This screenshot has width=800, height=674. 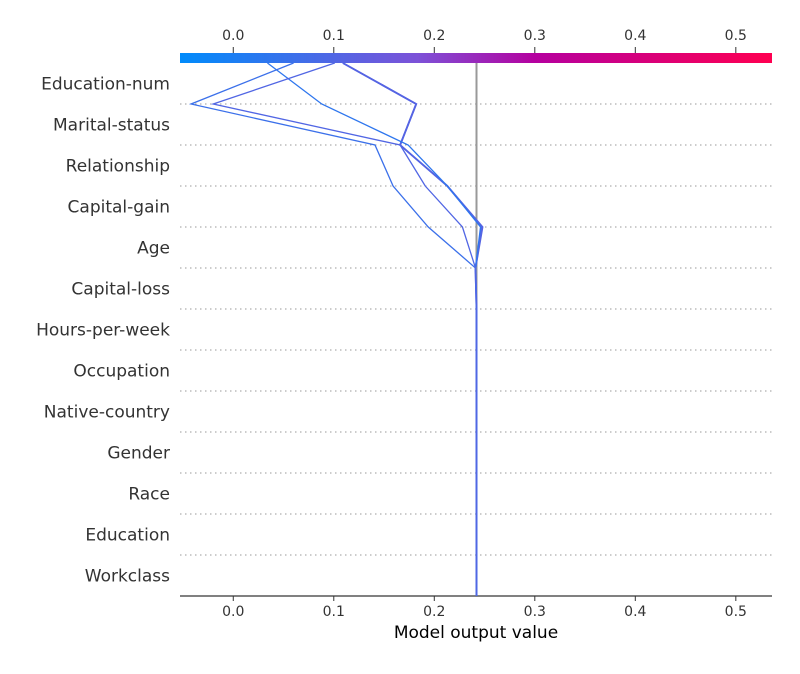 I want to click on feature-label: Age, so click(x=153, y=249).